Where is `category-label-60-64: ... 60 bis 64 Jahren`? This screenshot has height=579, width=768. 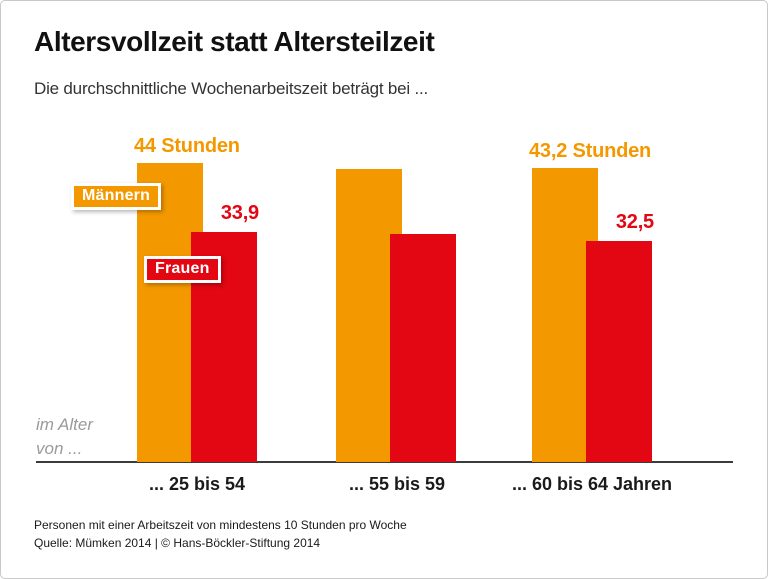
category-label-60-64: ... 60 bis 64 Jahren is located at coordinates (592, 484).